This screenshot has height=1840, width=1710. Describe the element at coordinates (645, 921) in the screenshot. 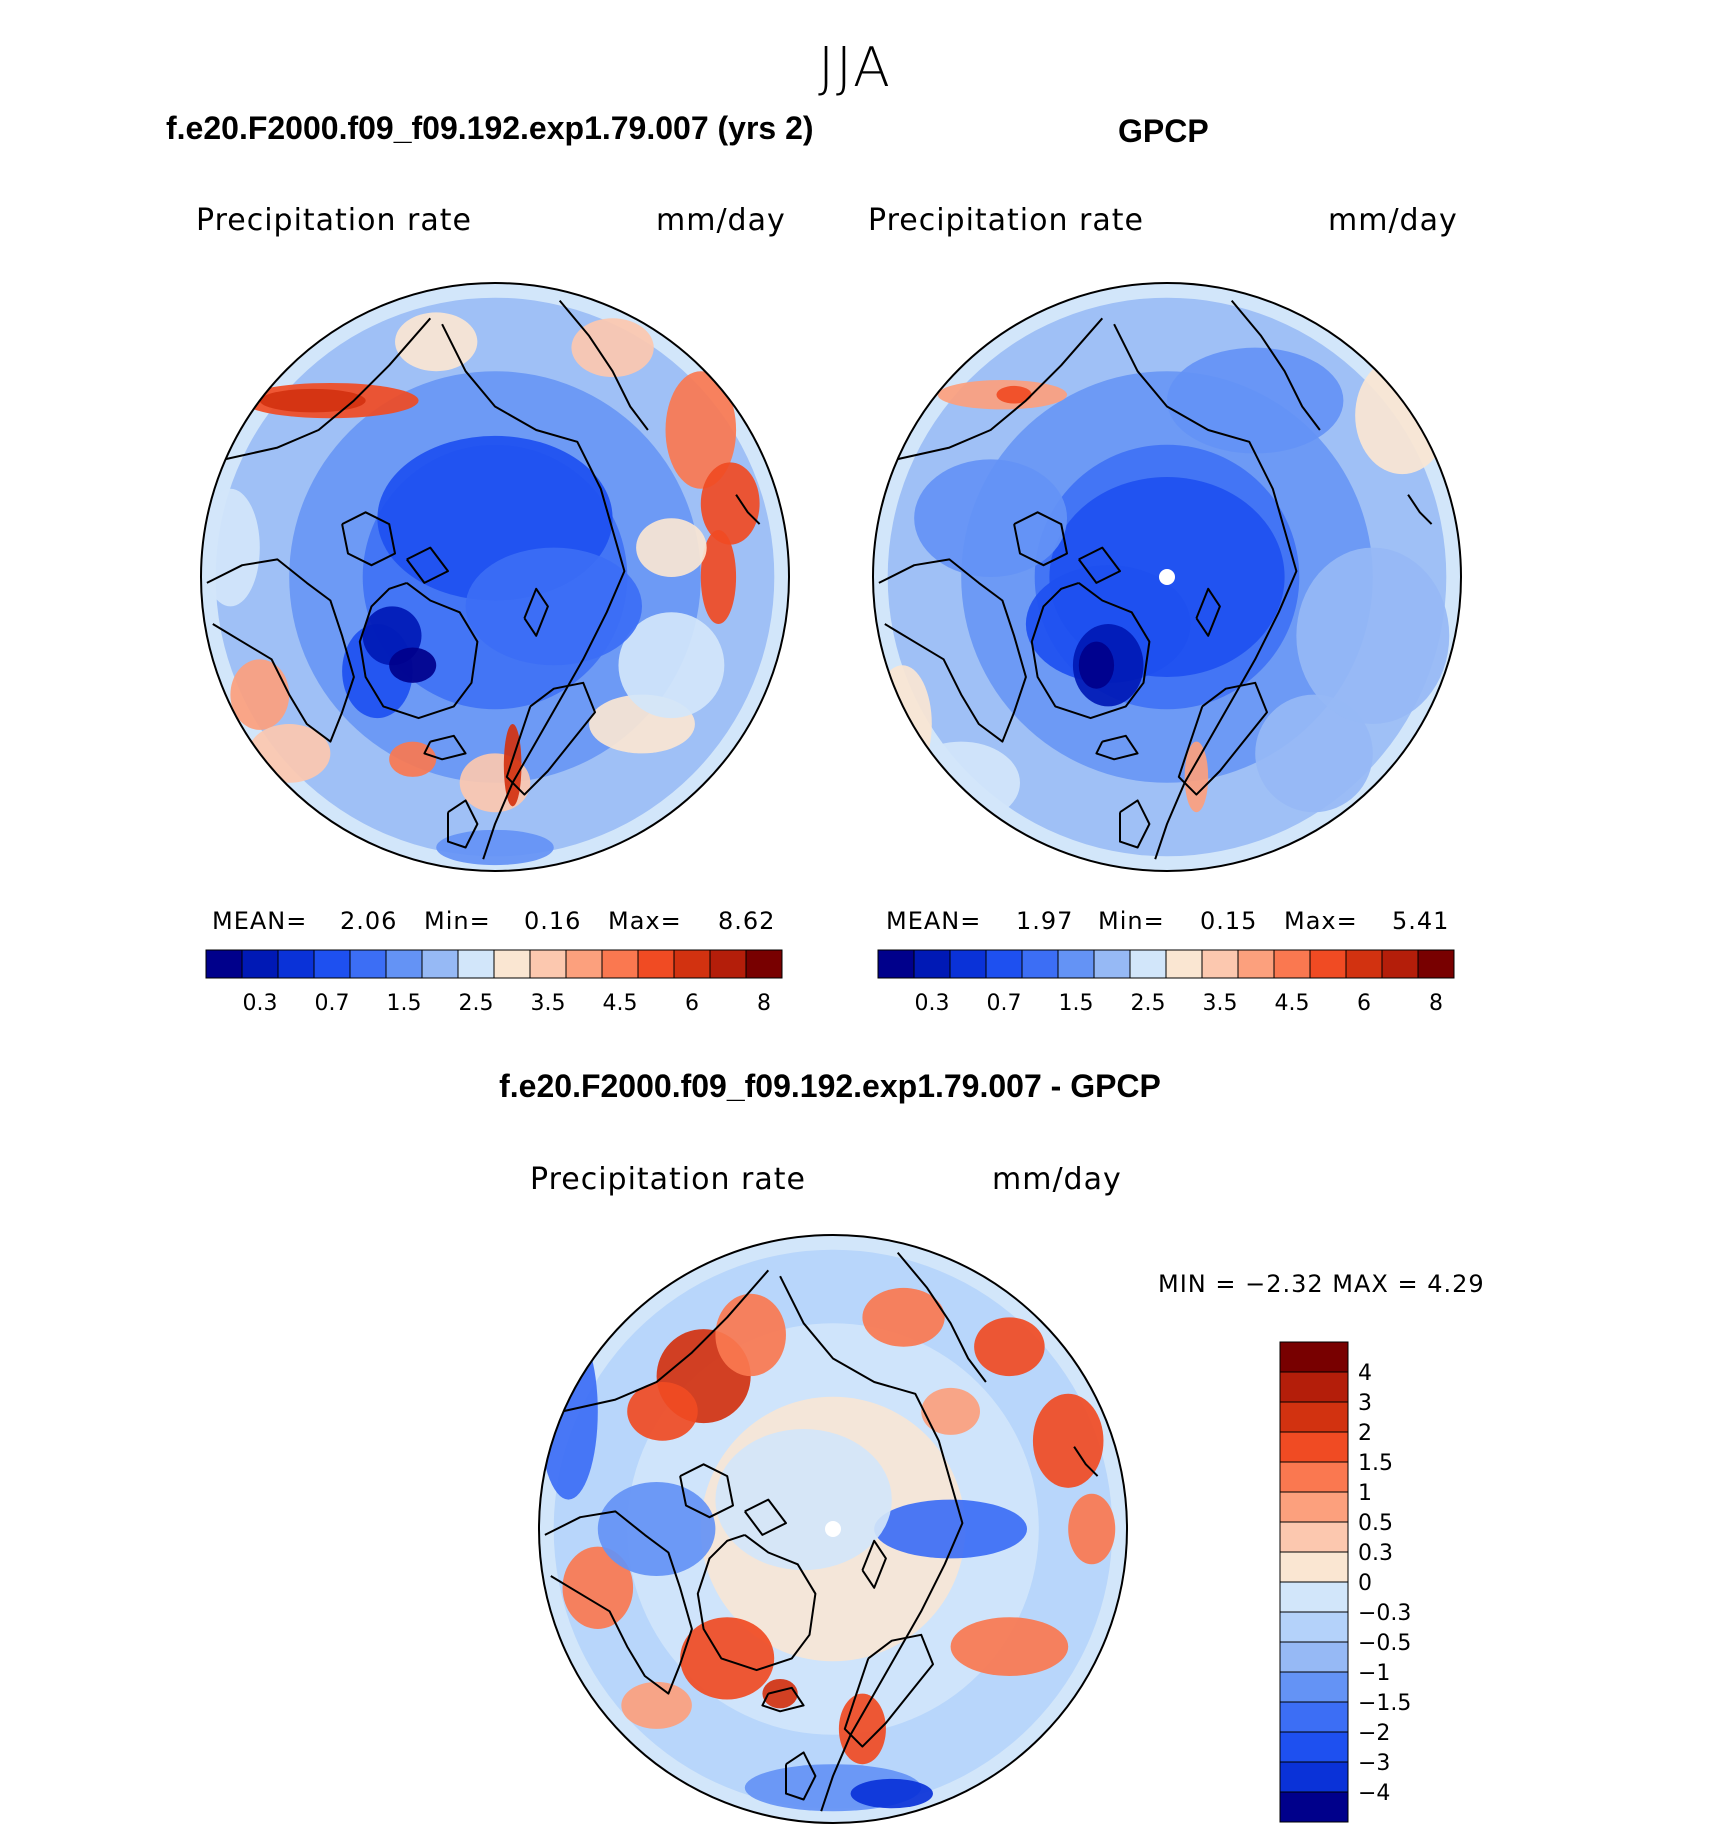

I see `model-max-label: Max=` at that location.